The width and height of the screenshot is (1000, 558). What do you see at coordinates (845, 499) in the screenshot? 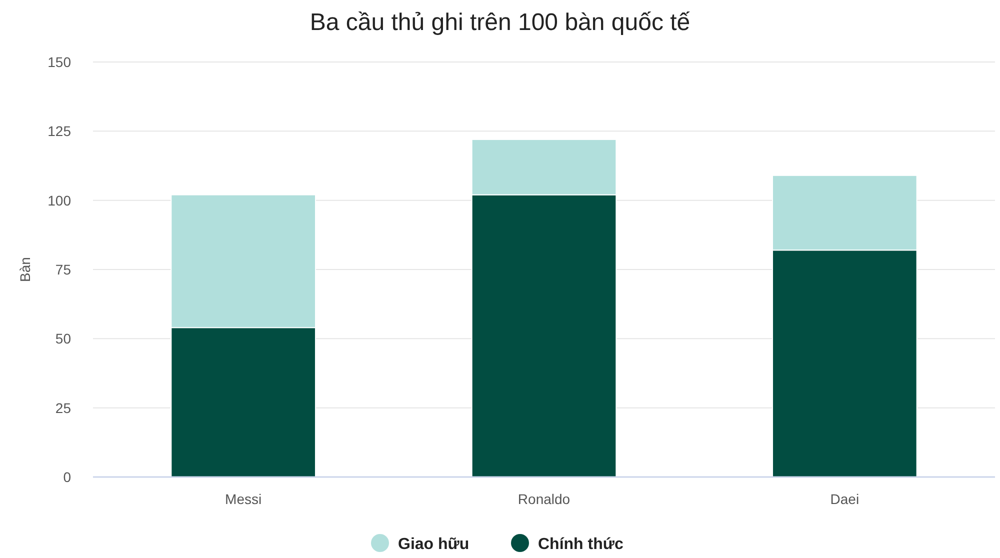
I see `x-tick-label: Daei` at bounding box center [845, 499].